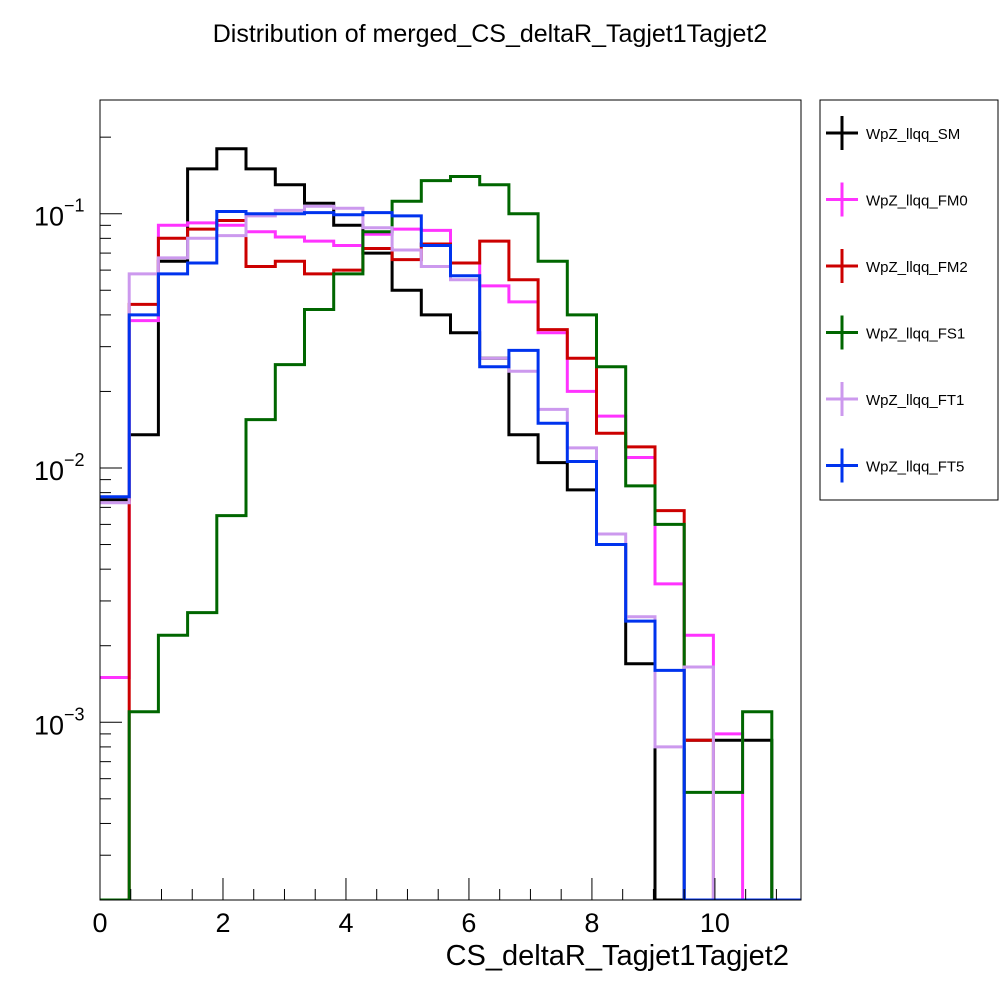  What do you see at coordinates (59, 214) in the screenshot?
I see `y-tick-label: 10⁻¹` at bounding box center [59, 214].